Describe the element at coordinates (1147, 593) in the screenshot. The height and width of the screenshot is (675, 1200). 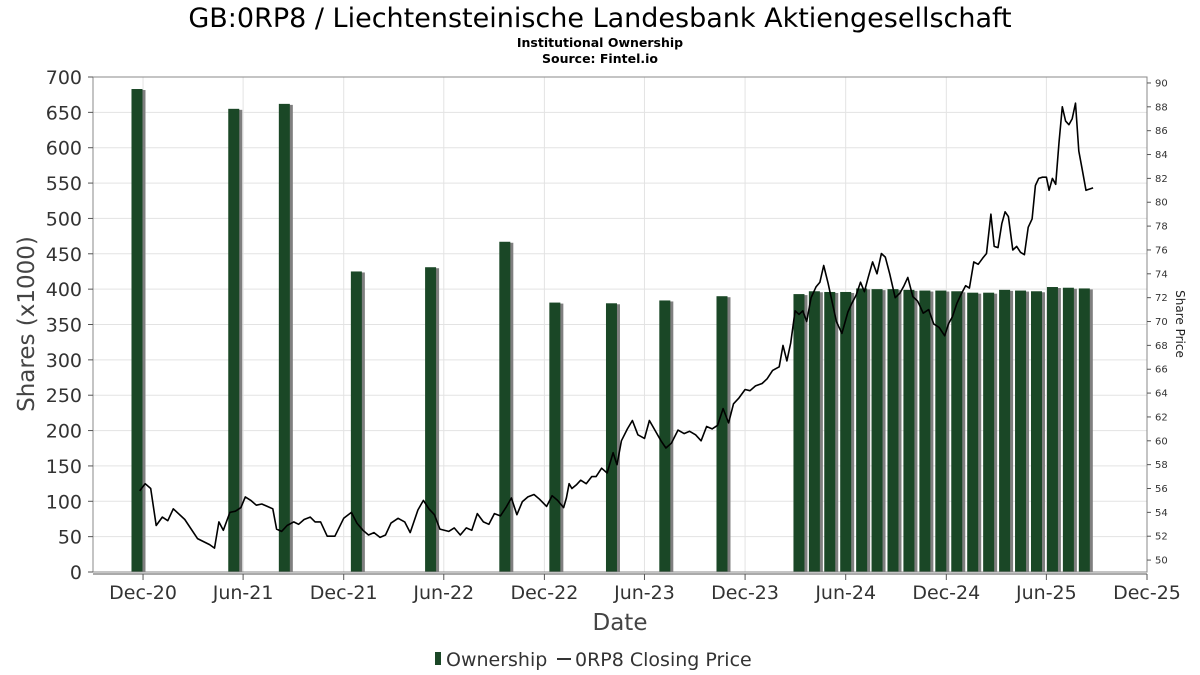
I see `x-tick-label-10: Dec-25` at that location.